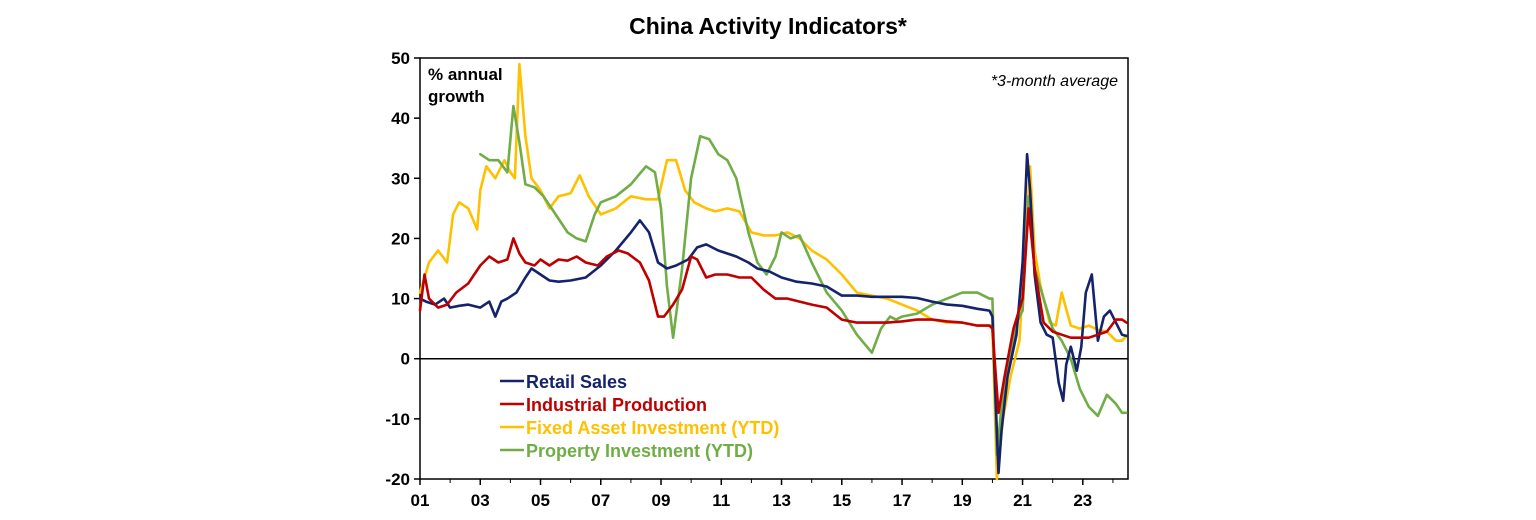 The image size is (1536, 520). What do you see at coordinates (480, 500) in the screenshot?
I see `x-tick-label: 03` at bounding box center [480, 500].